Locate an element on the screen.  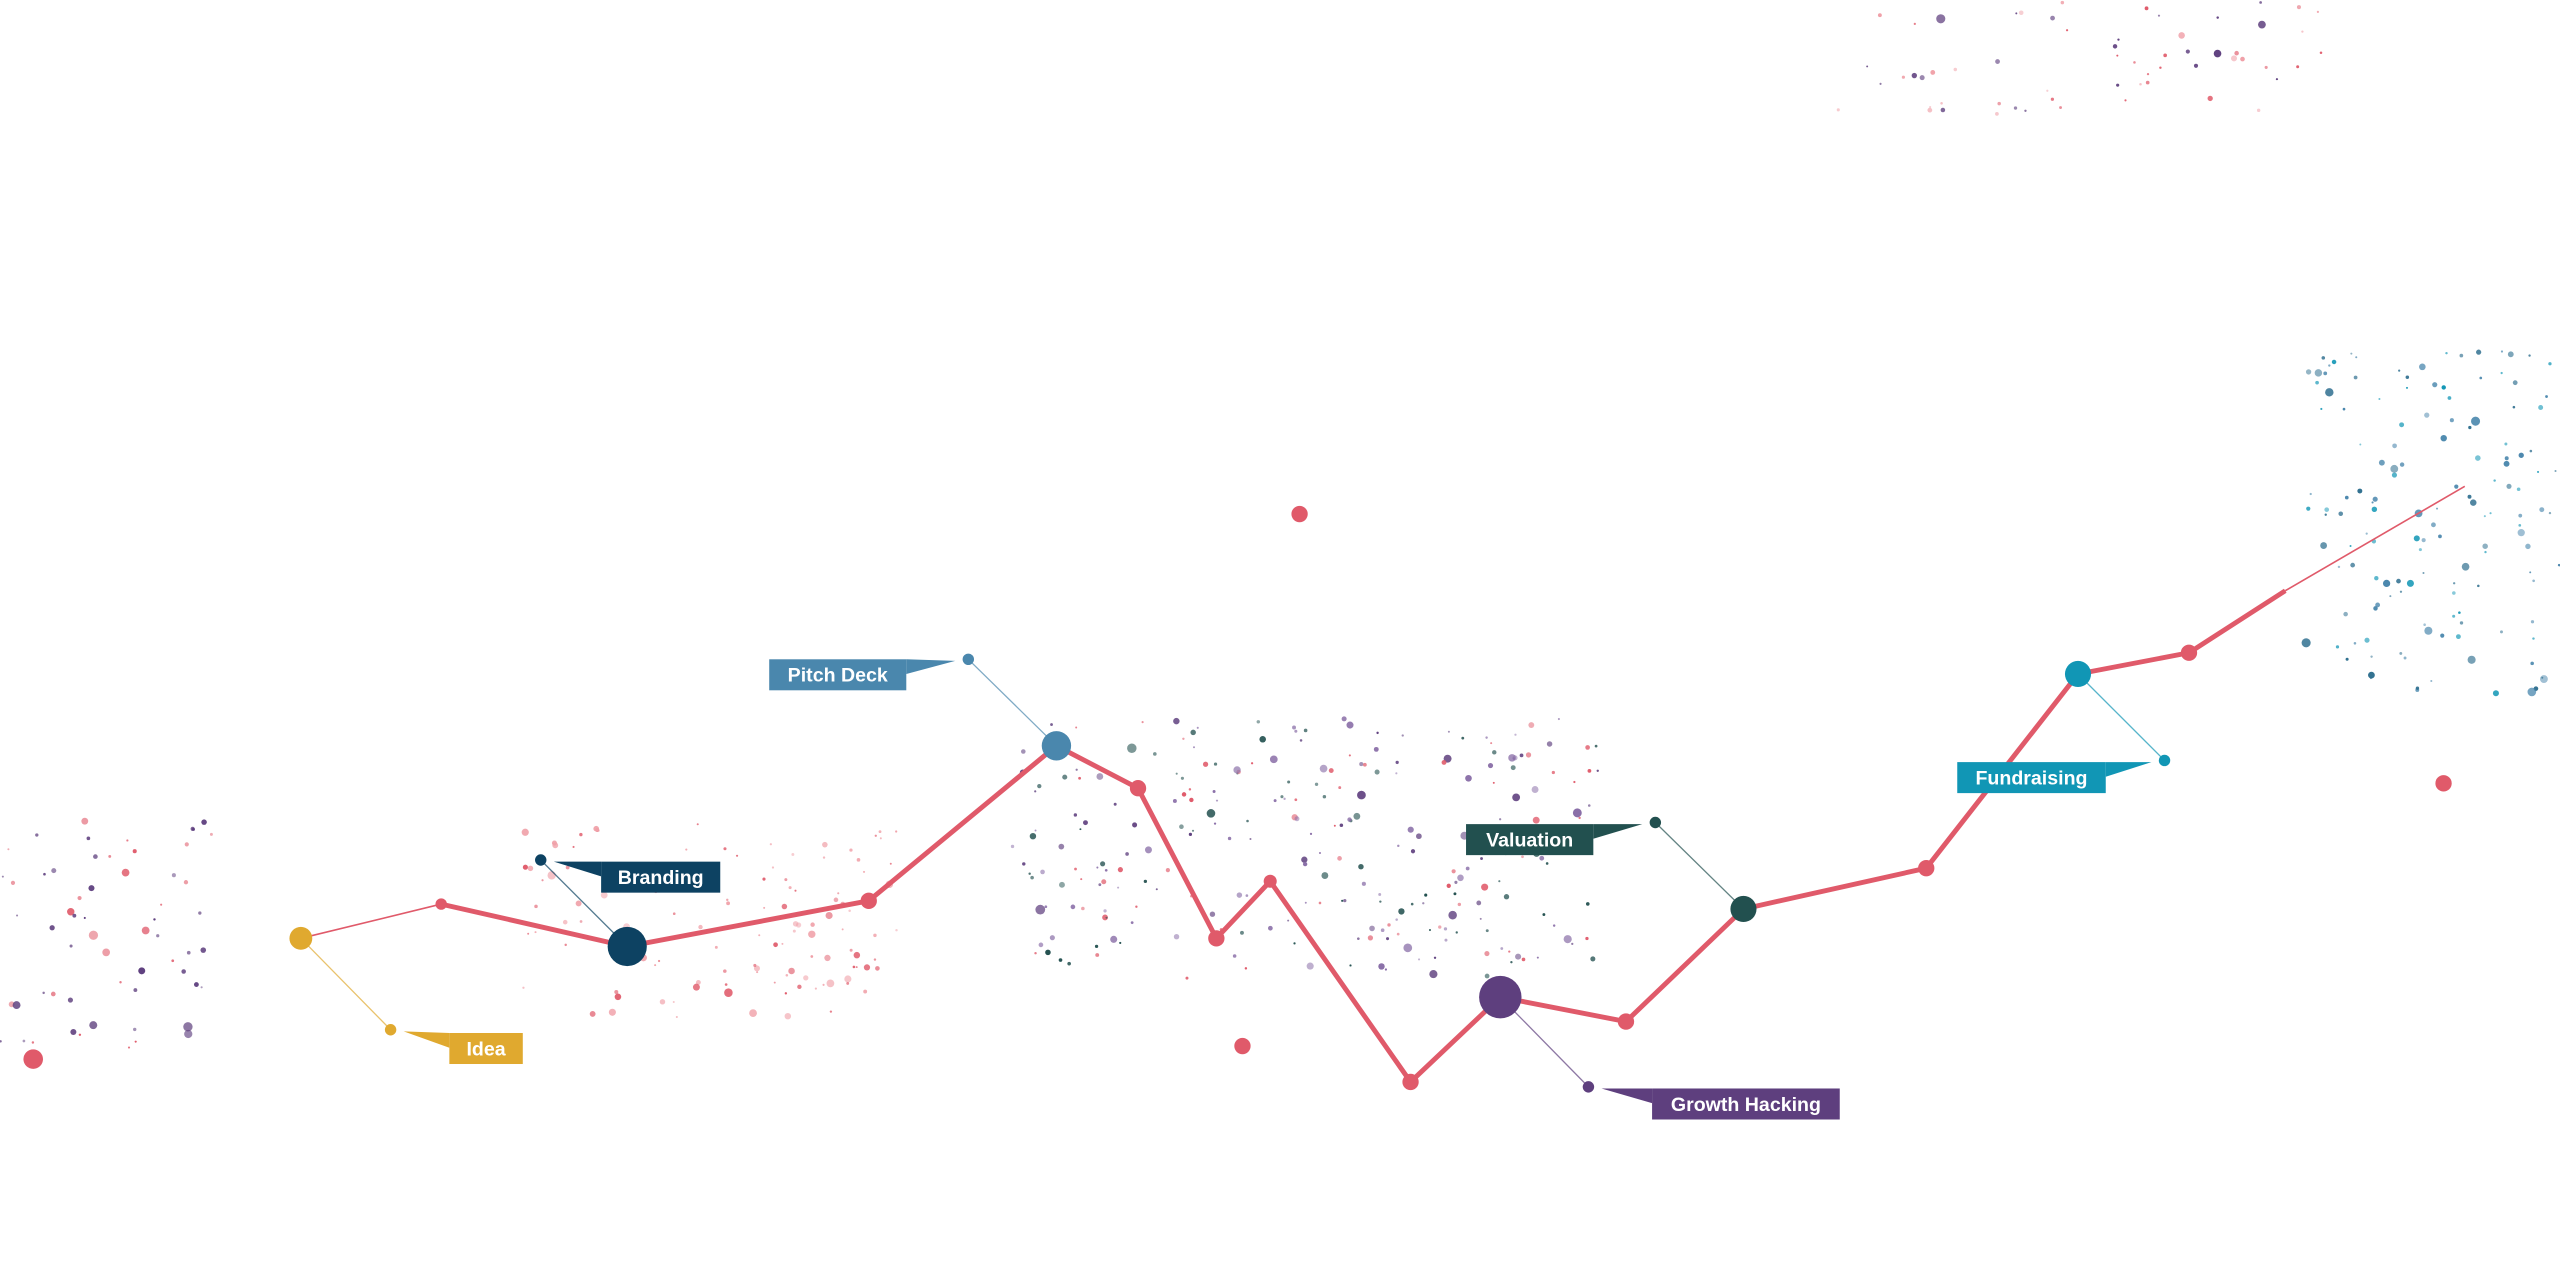
milestone: Valuation is located at coordinates (1611, 869).